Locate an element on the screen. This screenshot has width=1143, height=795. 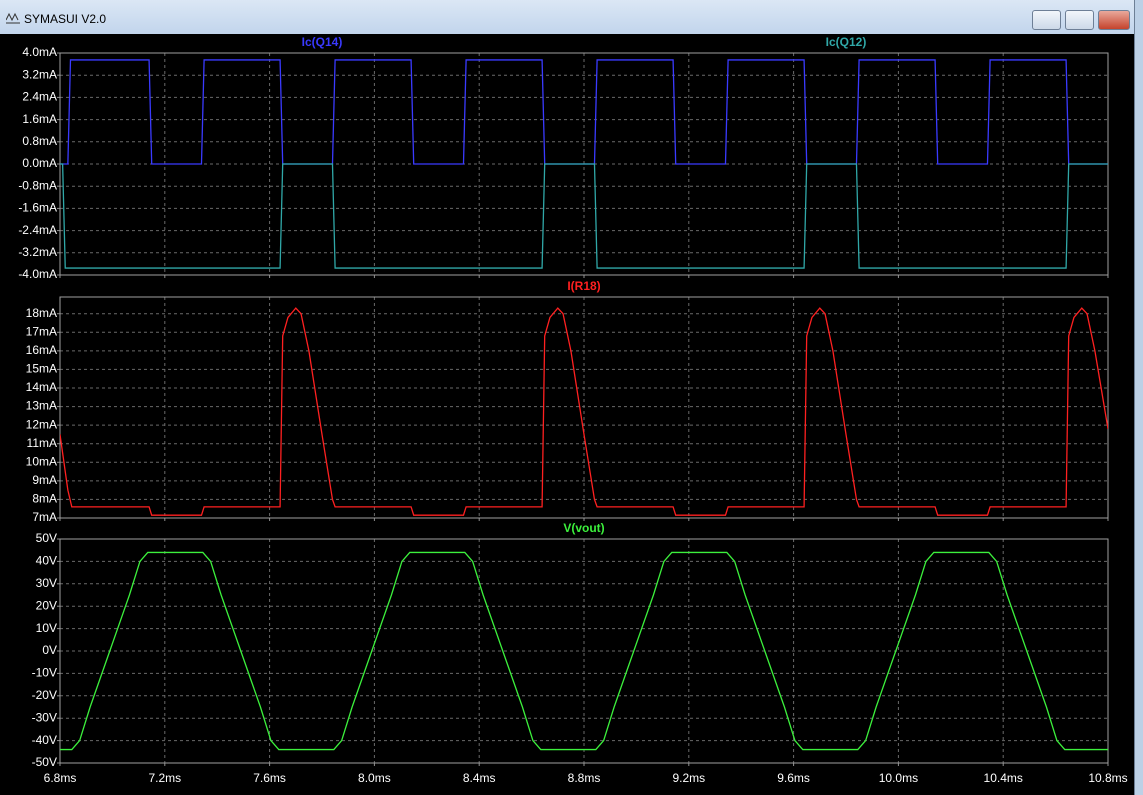
app-icon is located at coordinates (13, 18).